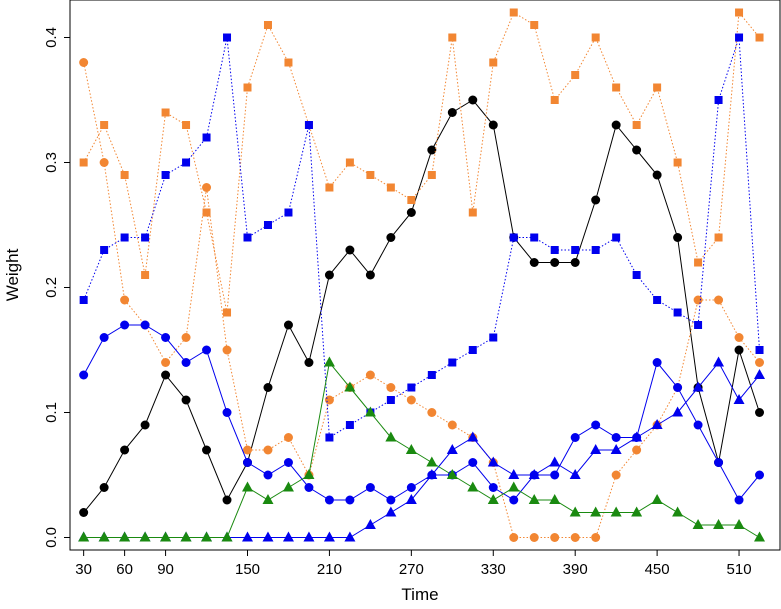 This screenshot has width=781, height=609. Describe the element at coordinates (165, 569) in the screenshot. I see `x-tick-label: 90` at that location.